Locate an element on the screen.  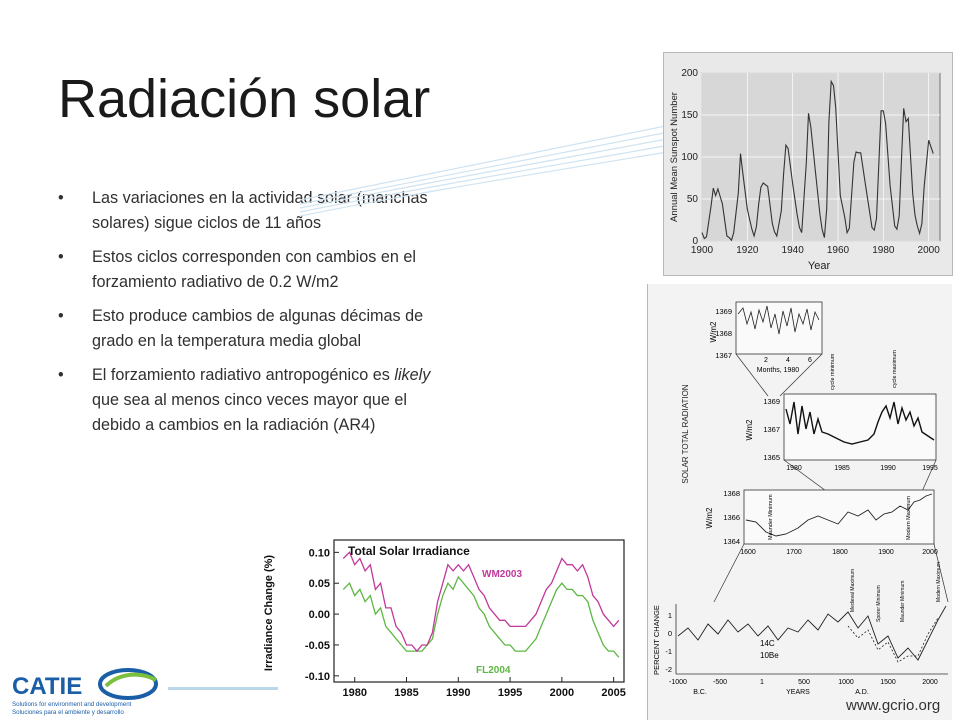
series-line-fl2004 is located at coordinates (481, 616).